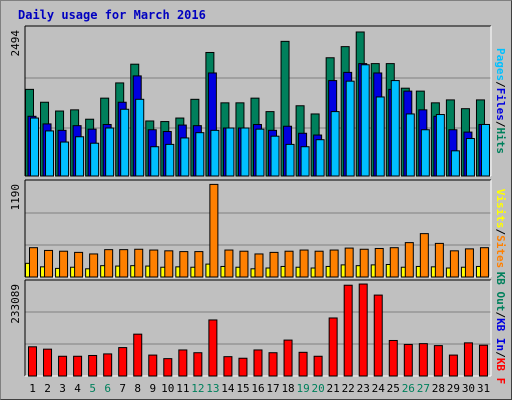 The width and height of the screenshot is (512, 400). What do you see at coordinates (500, 371) in the screenshot?
I see `legend-item-kb-f: KB F` at bounding box center [500, 371].